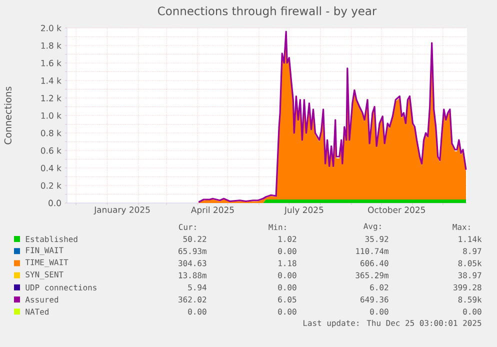 The image size is (497, 347). Describe the element at coordinates (51, 133) in the screenshot. I see `y-tick-label: 0.8 k` at that location.